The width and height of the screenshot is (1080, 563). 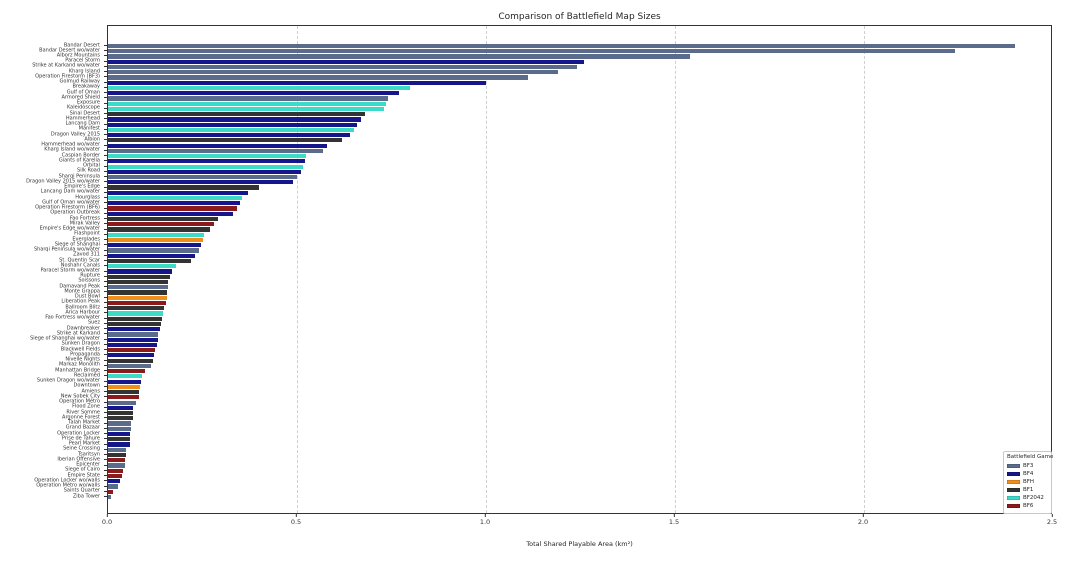 I want to click on y-tick-label: Grand Bazaar, so click(x=82, y=427).